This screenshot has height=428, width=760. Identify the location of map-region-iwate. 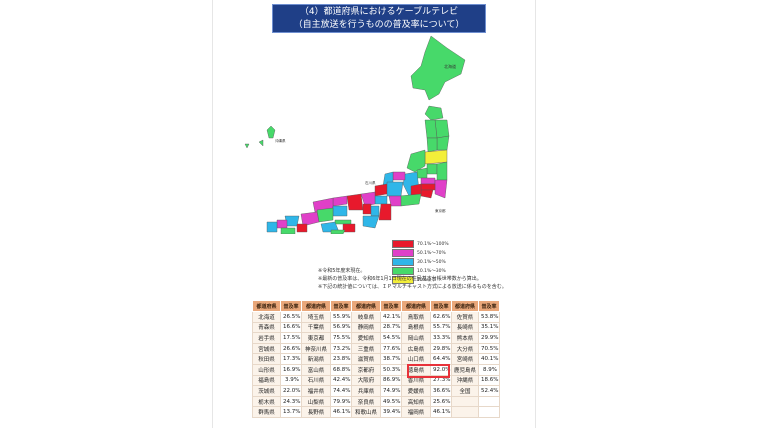
(442, 129).